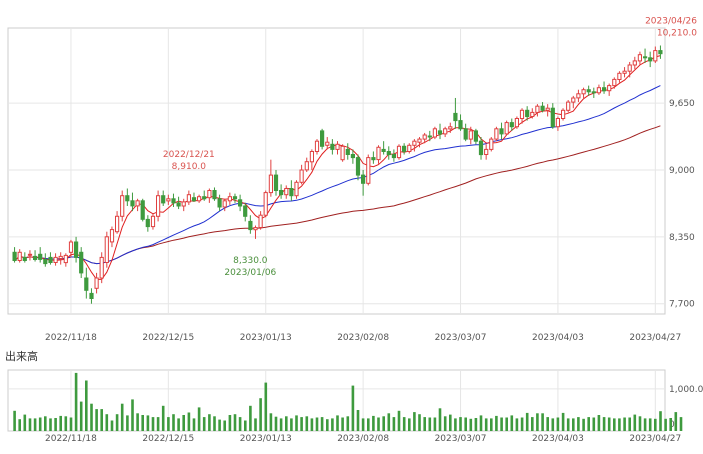 The image size is (703, 454). I want to click on price-x-tick-label: 2023/01/13, so click(266, 338).